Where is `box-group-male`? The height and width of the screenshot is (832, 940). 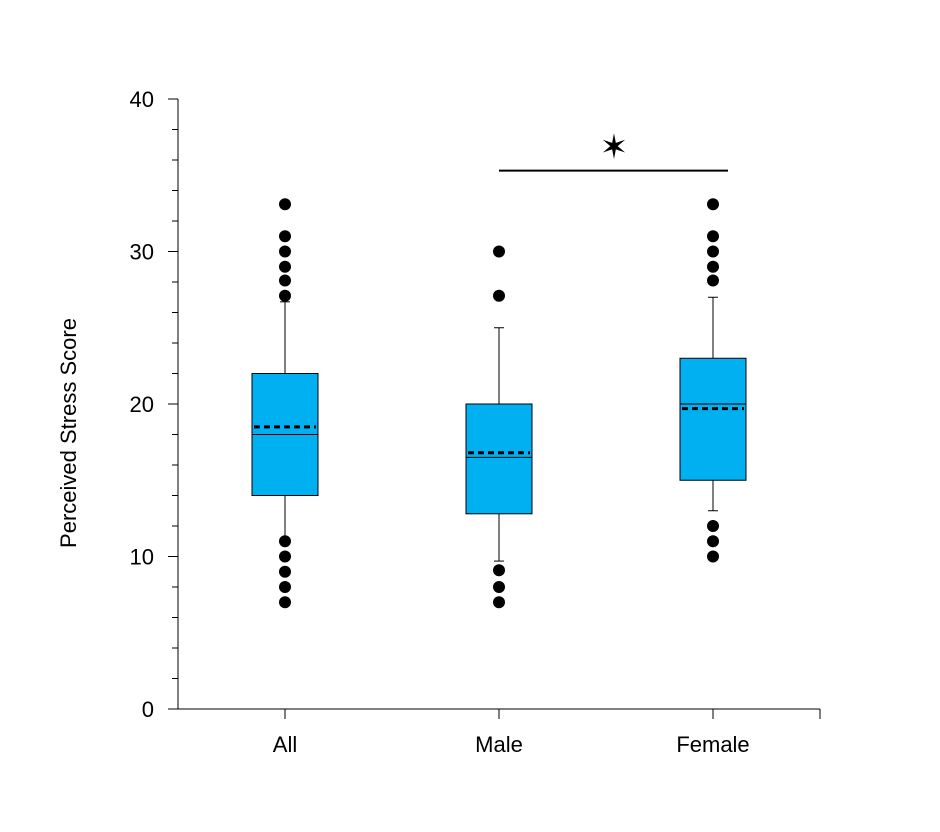
box-group-male is located at coordinates (499, 427).